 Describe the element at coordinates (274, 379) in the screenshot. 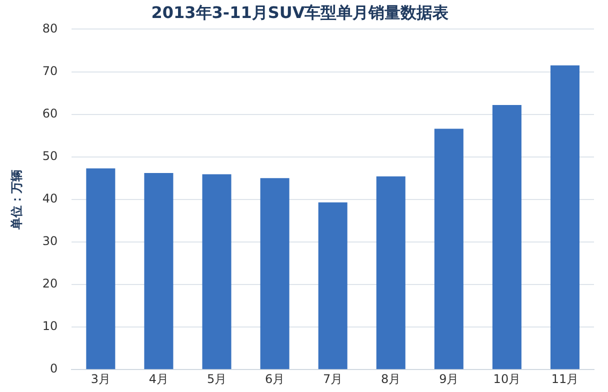

I see `x-tick-label: 6月` at that location.